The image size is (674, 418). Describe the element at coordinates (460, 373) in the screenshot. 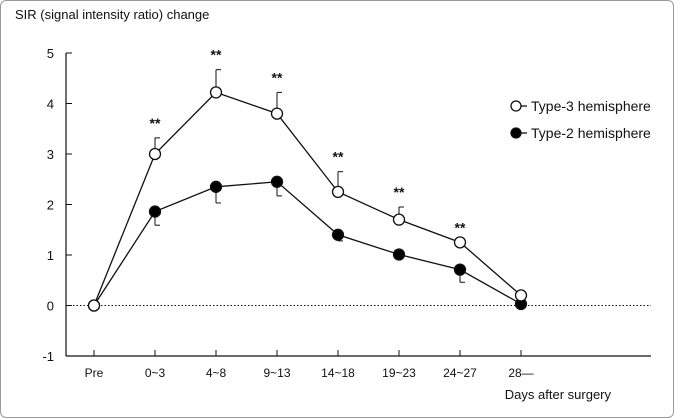

I see `x-tick-label: 24~27` at that location.